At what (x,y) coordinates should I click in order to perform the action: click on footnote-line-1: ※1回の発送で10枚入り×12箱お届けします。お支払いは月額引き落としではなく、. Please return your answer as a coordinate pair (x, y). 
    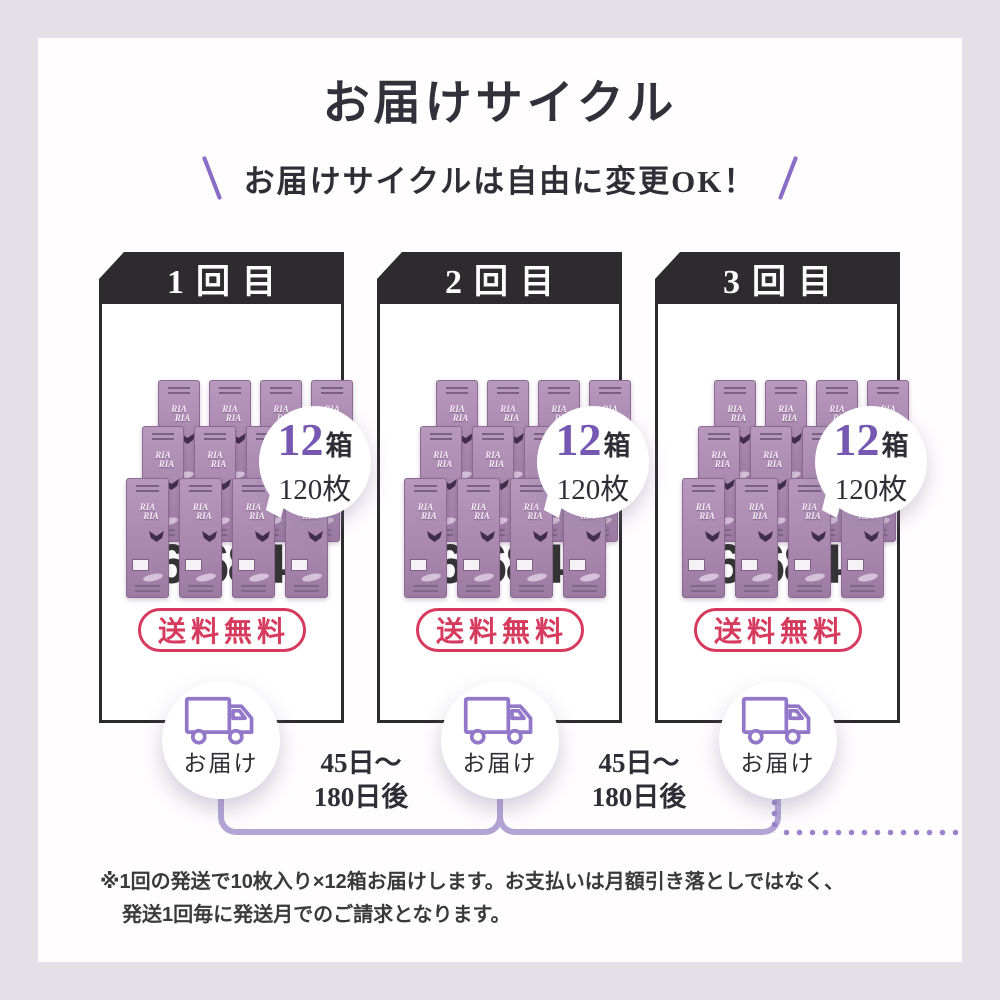
    Looking at the image, I should click on (472, 882).